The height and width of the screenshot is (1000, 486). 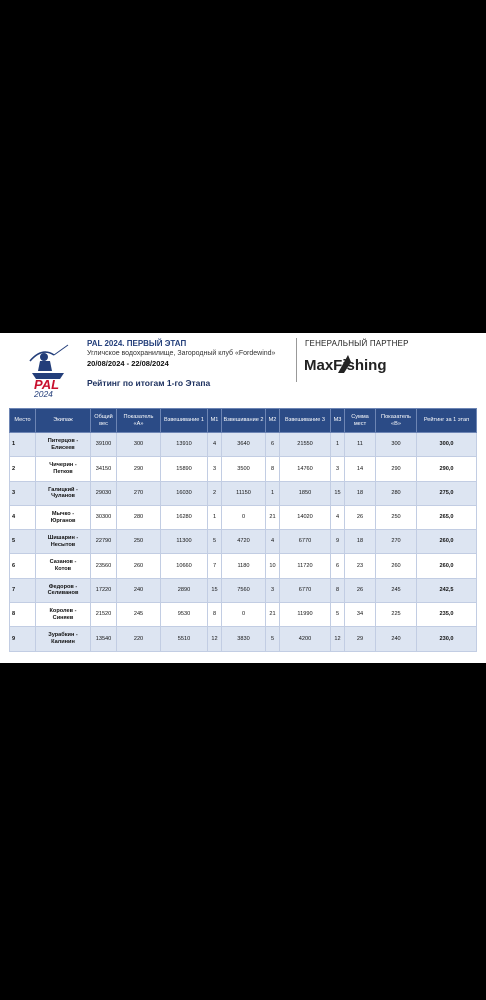 I want to click on cell-m1: 7, so click(x=214, y=566).